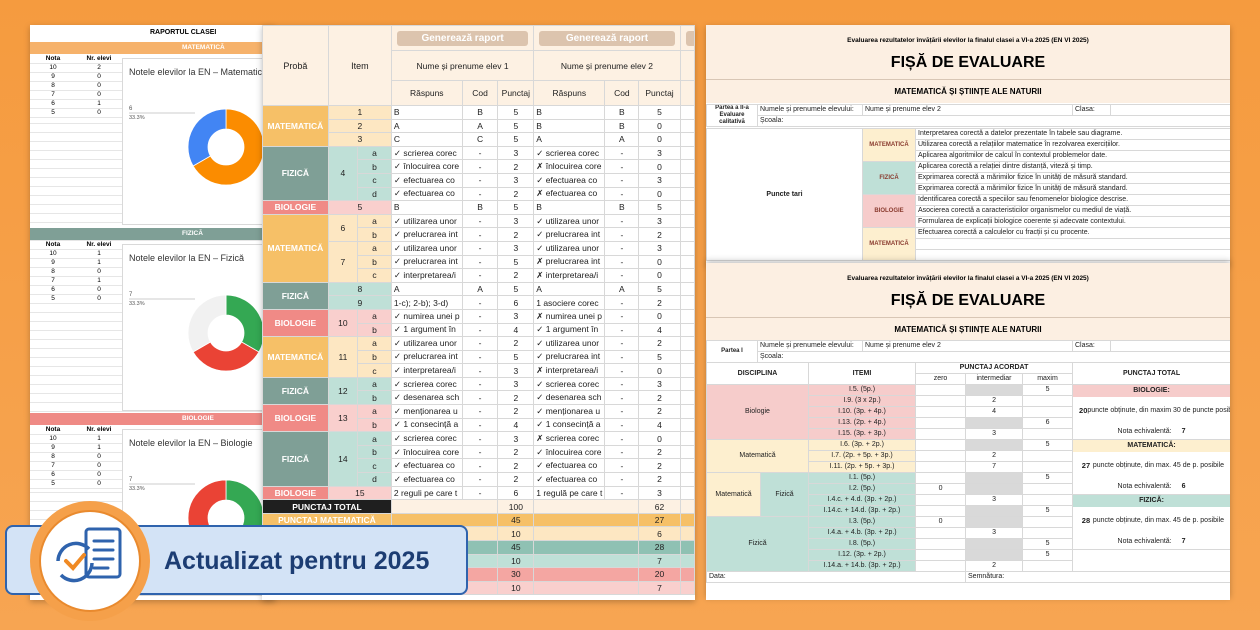  Describe the element at coordinates (733, 494) in the screenshot. I see `discipline-cell: Matematică` at that location.